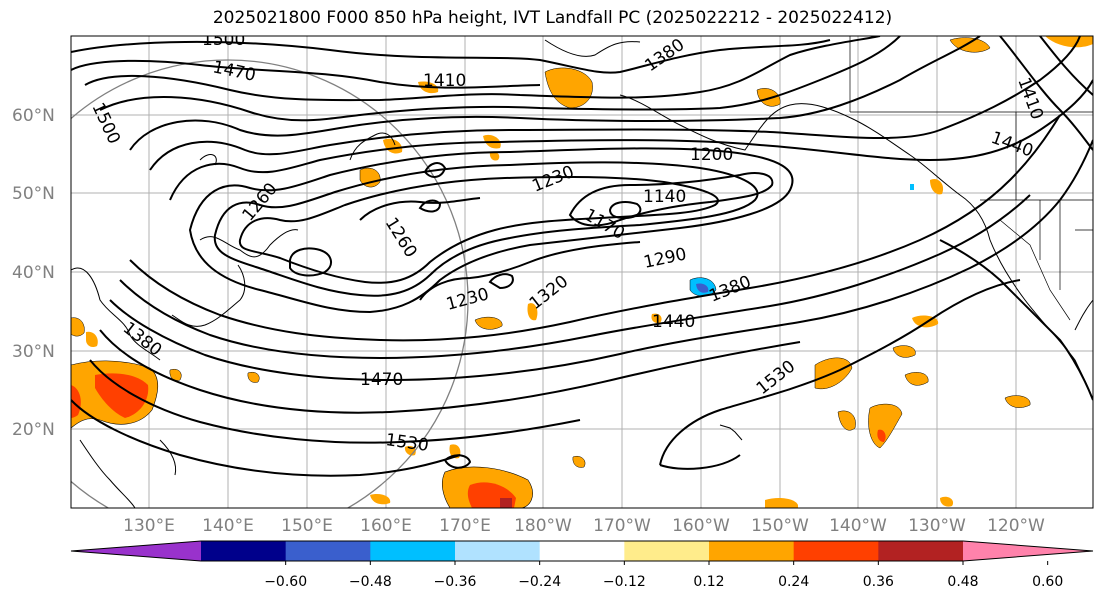  Describe the element at coordinates (846, 420) in the screenshot. I see `ivt-patch-east-c` at that location.